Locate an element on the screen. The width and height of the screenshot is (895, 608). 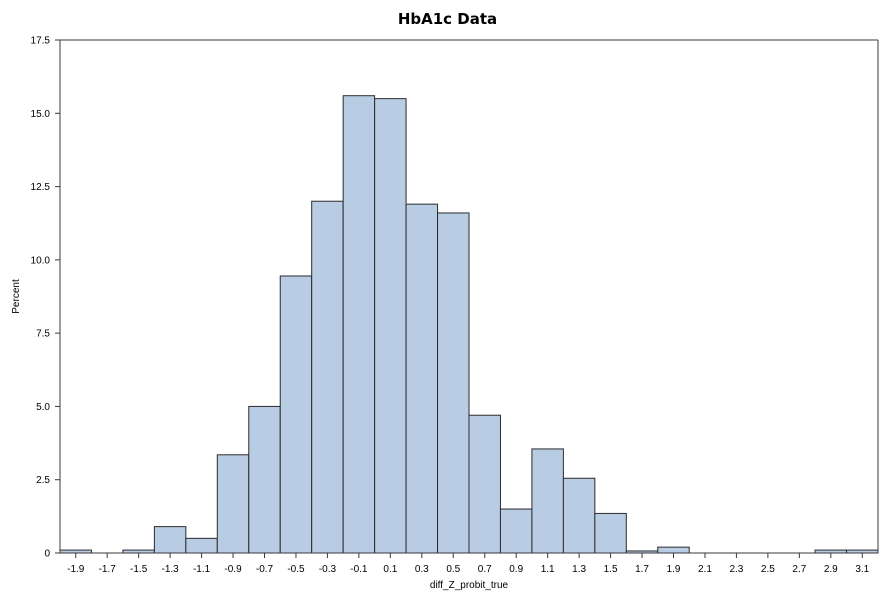
y-tick-label: 5.0 is located at coordinates (43, 407).